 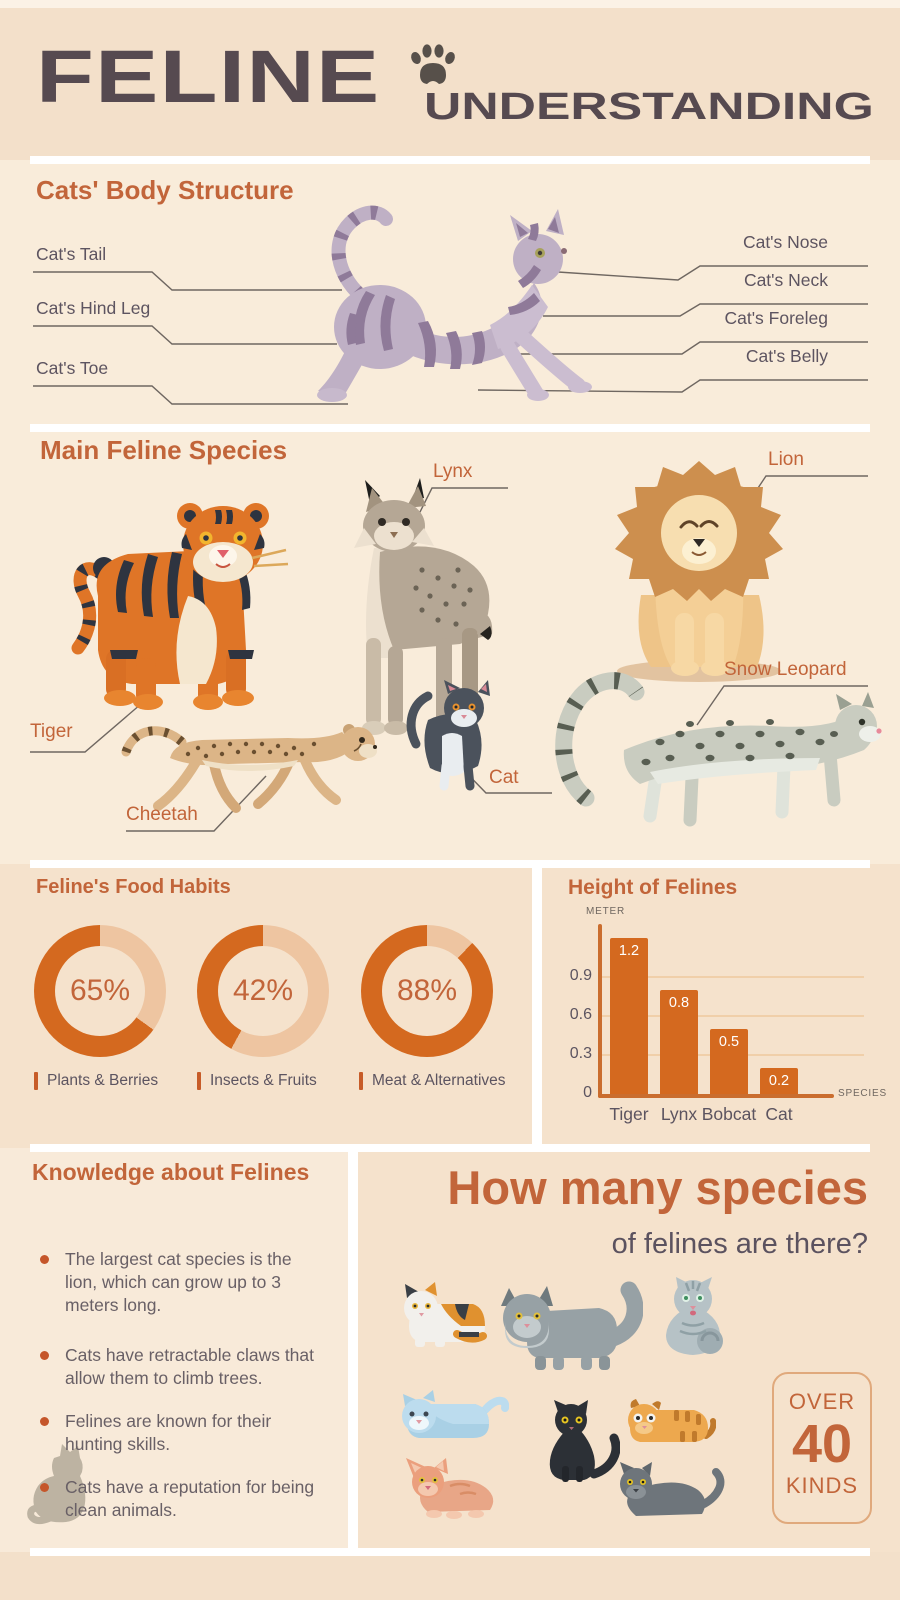 I want to click on blue-cat-icon, so click(x=455, y=1414).